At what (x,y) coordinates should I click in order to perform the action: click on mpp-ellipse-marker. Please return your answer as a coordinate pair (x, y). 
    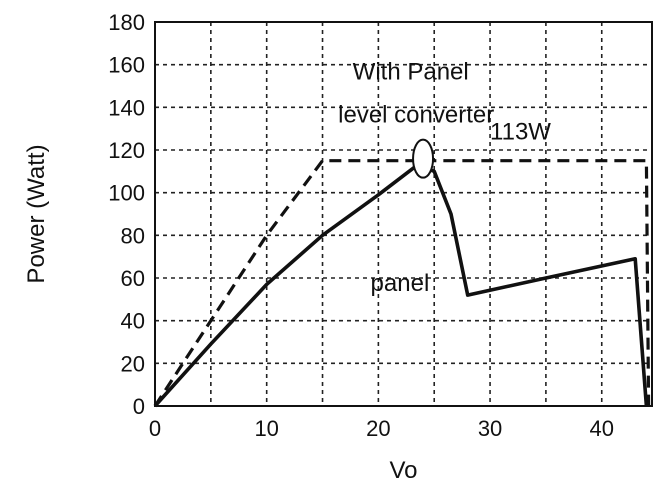
    Looking at the image, I should click on (423, 158).